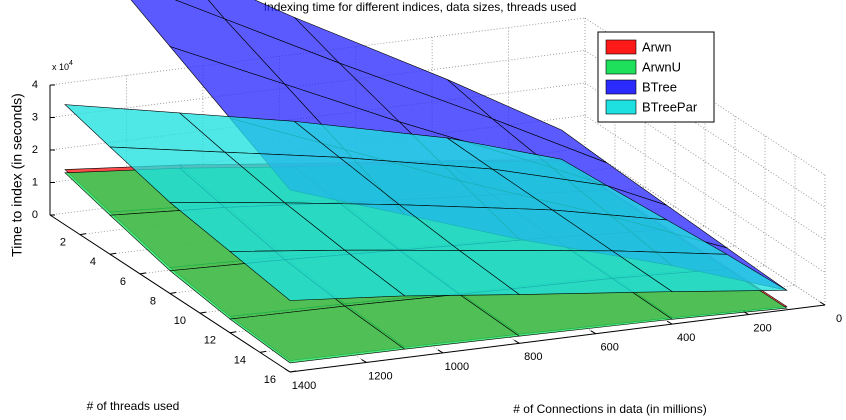 The image size is (846, 420). What do you see at coordinates (657, 46) in the screenshot?
I see `legend-label: Arwn` at bounding box center [657, 46].